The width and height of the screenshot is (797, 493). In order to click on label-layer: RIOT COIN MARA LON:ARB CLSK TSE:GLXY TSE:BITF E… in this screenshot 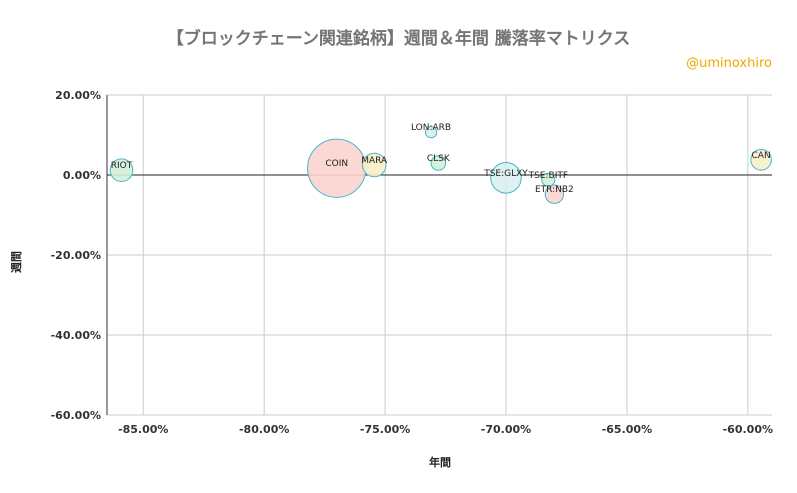, I will do `click(441, 159)`.